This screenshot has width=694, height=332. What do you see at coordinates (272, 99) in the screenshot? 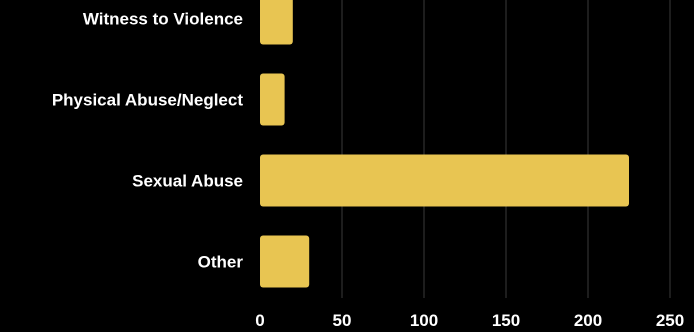
I see `bar-physical-abuse-neglect` at bounding box center [272, 99].